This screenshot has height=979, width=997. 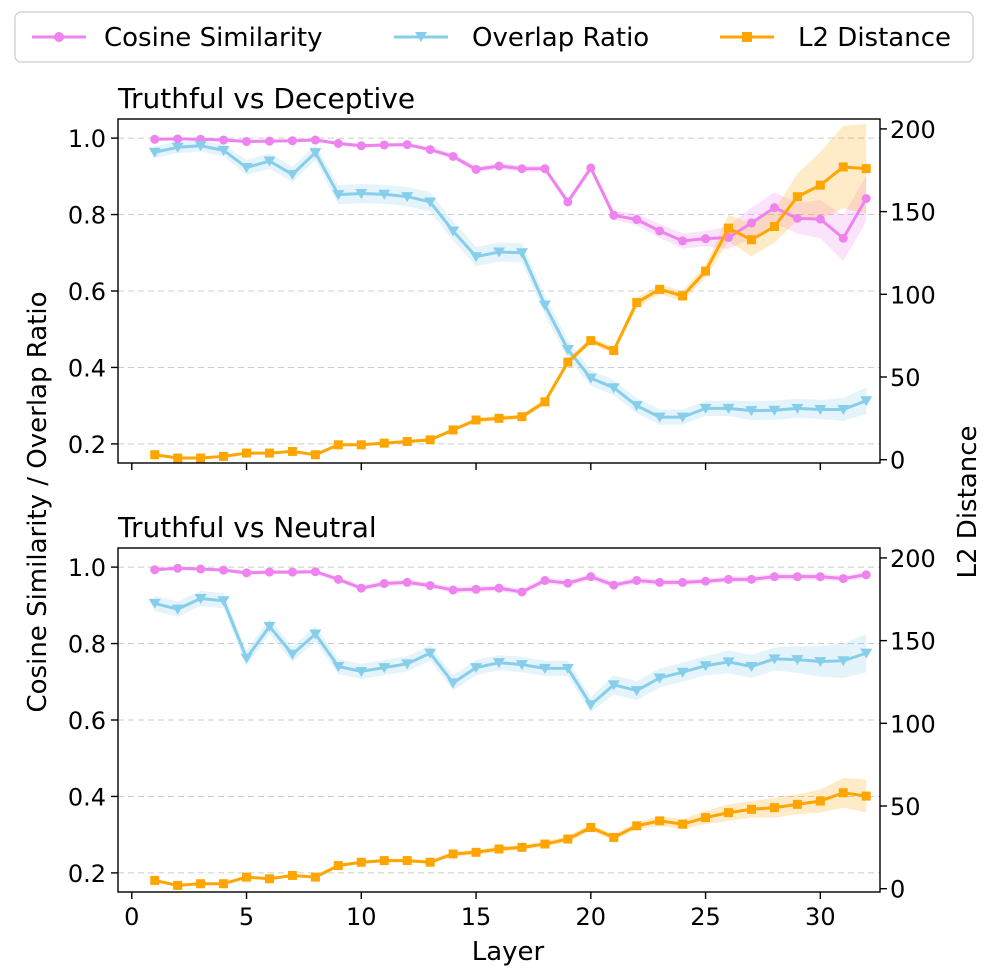 I want to click on y-left-tick-label: 0.6, so click(x=87, y=721).